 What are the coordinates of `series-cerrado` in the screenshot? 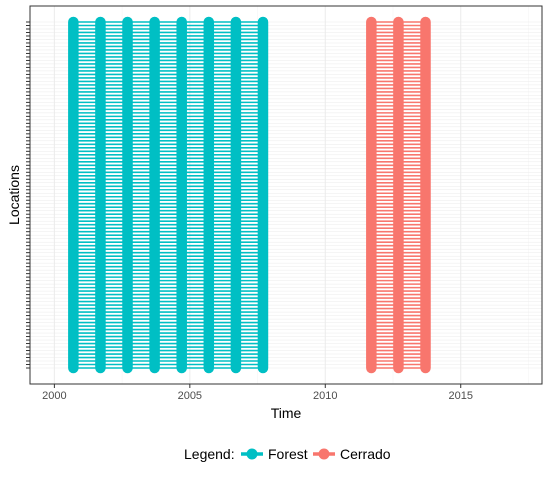 It's located at (398, 195).